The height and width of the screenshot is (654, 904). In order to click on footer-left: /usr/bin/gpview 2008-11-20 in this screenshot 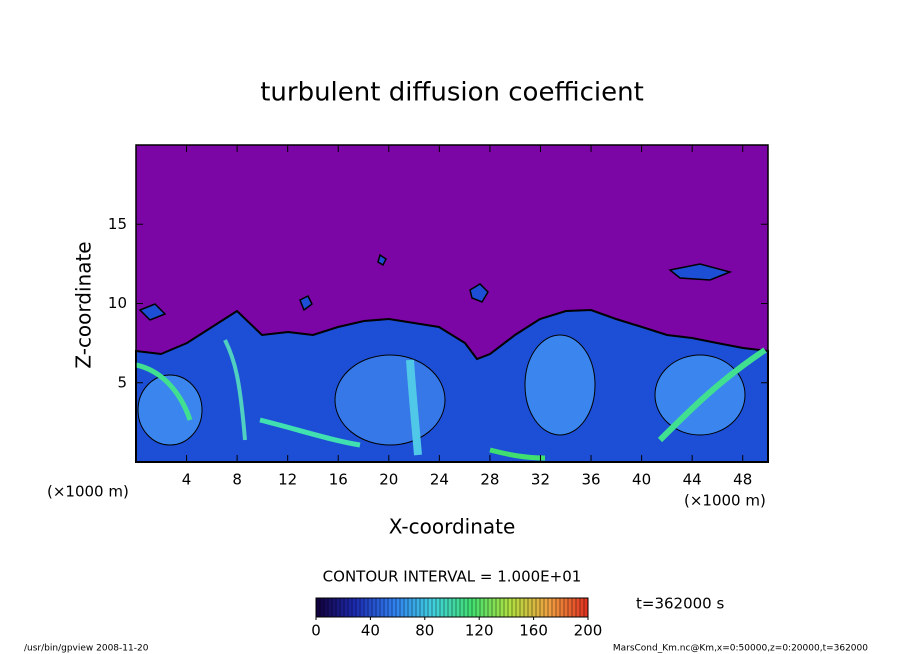, I will do `click(86, 649)`.